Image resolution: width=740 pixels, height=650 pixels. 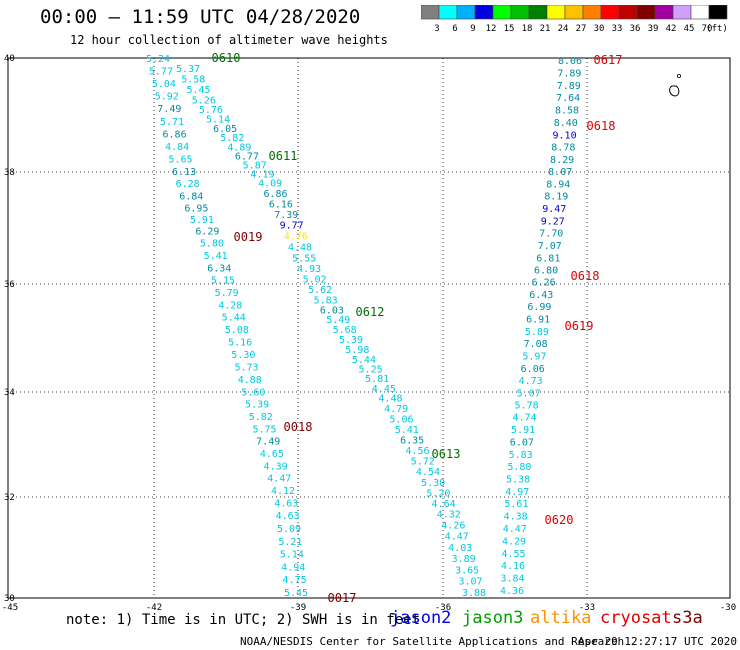 What do you see at coordinates (671, 29) in the screenshot?
I see `color-tick-label: 42` at bounding box center [671, 29].